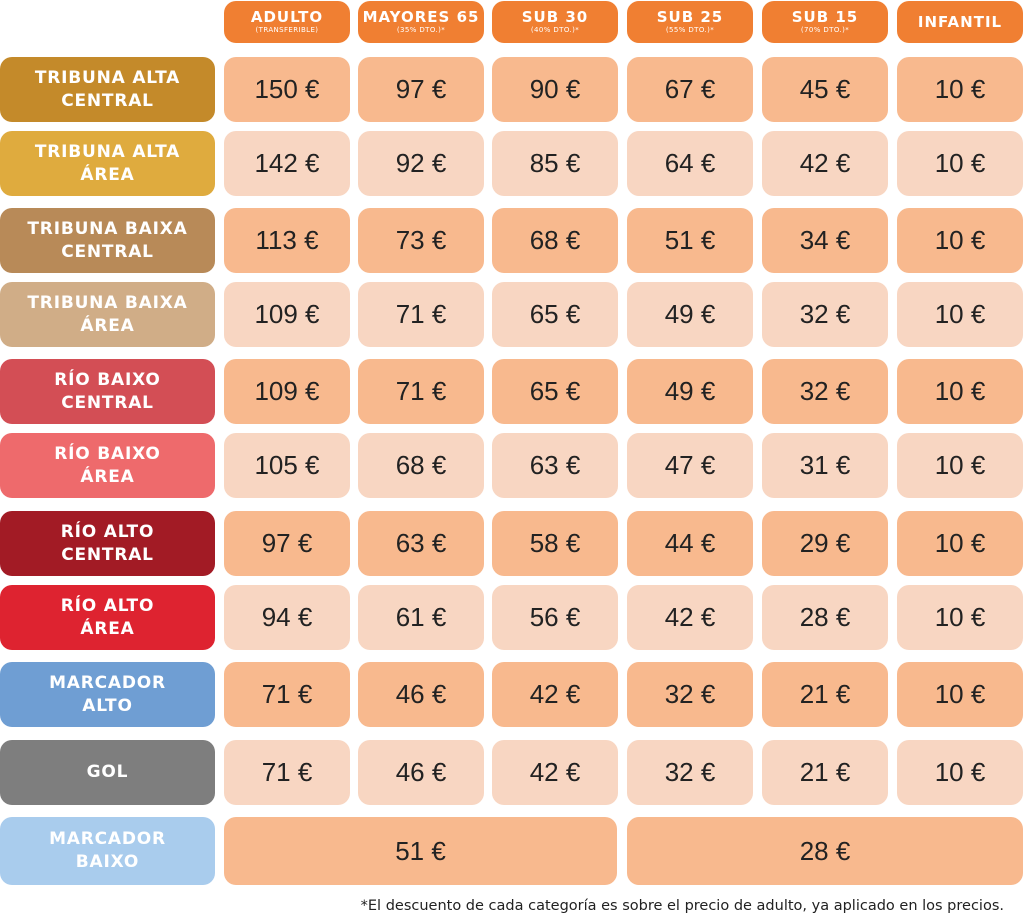 This screenshot has width=1024, height=922. I want to click on price-cell: 58 €, so click(555, 543).